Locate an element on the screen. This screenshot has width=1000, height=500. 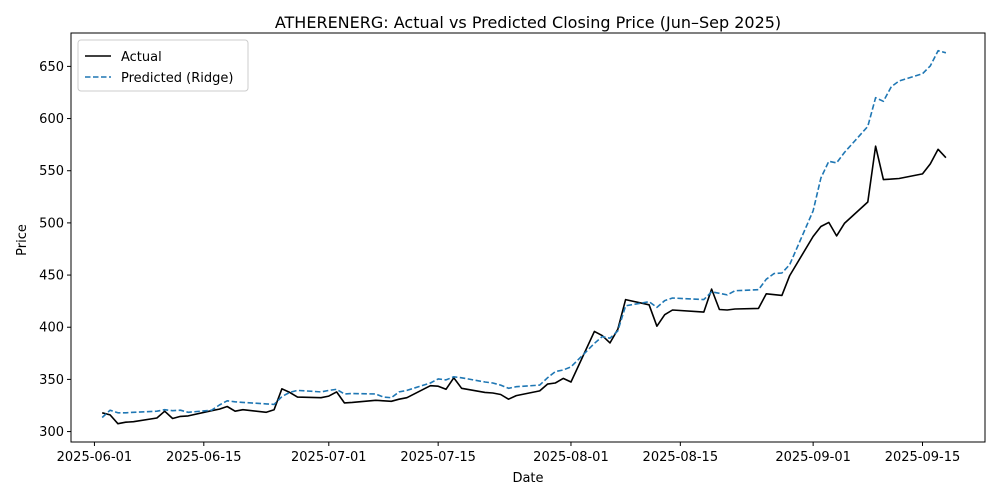
x-tick-label-3: 2025-07-15 is located at coordinates (438, 457).